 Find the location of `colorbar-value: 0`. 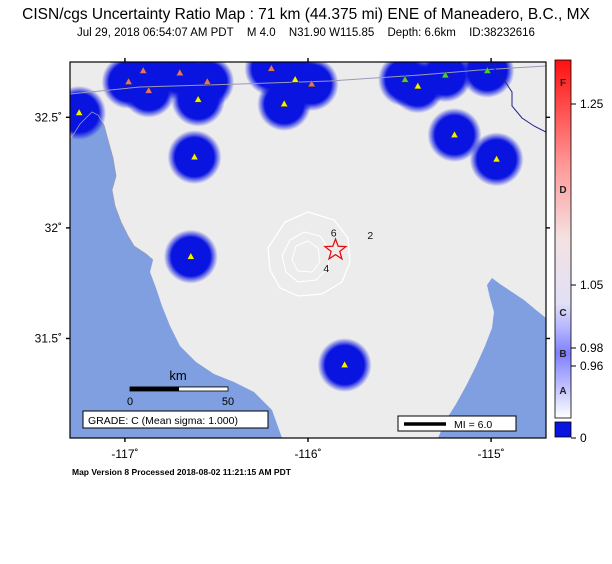

colorbar-value: 0 is located at coordinates (583, 438).